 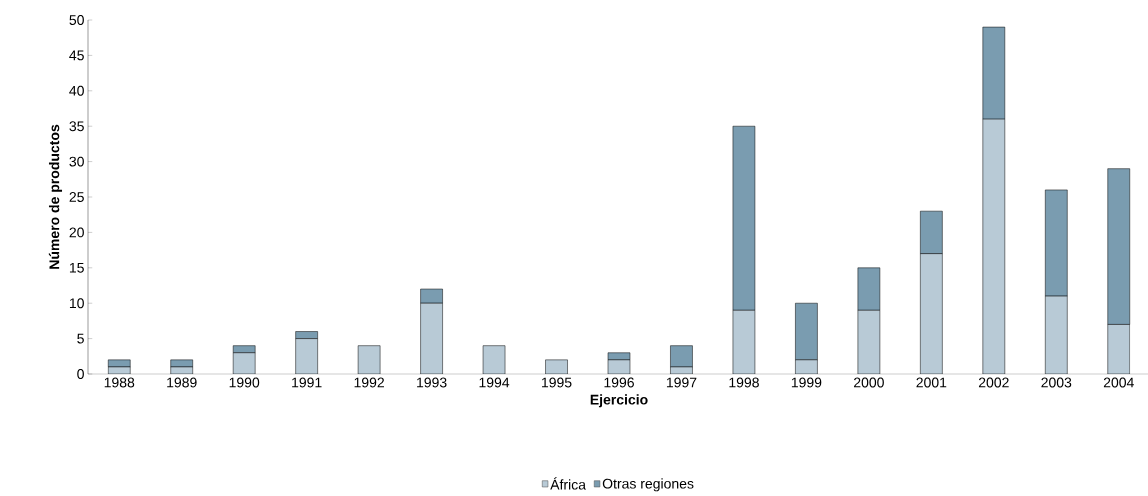 I want to click on x-tick-label: 2002, so click(x=993, y=382).